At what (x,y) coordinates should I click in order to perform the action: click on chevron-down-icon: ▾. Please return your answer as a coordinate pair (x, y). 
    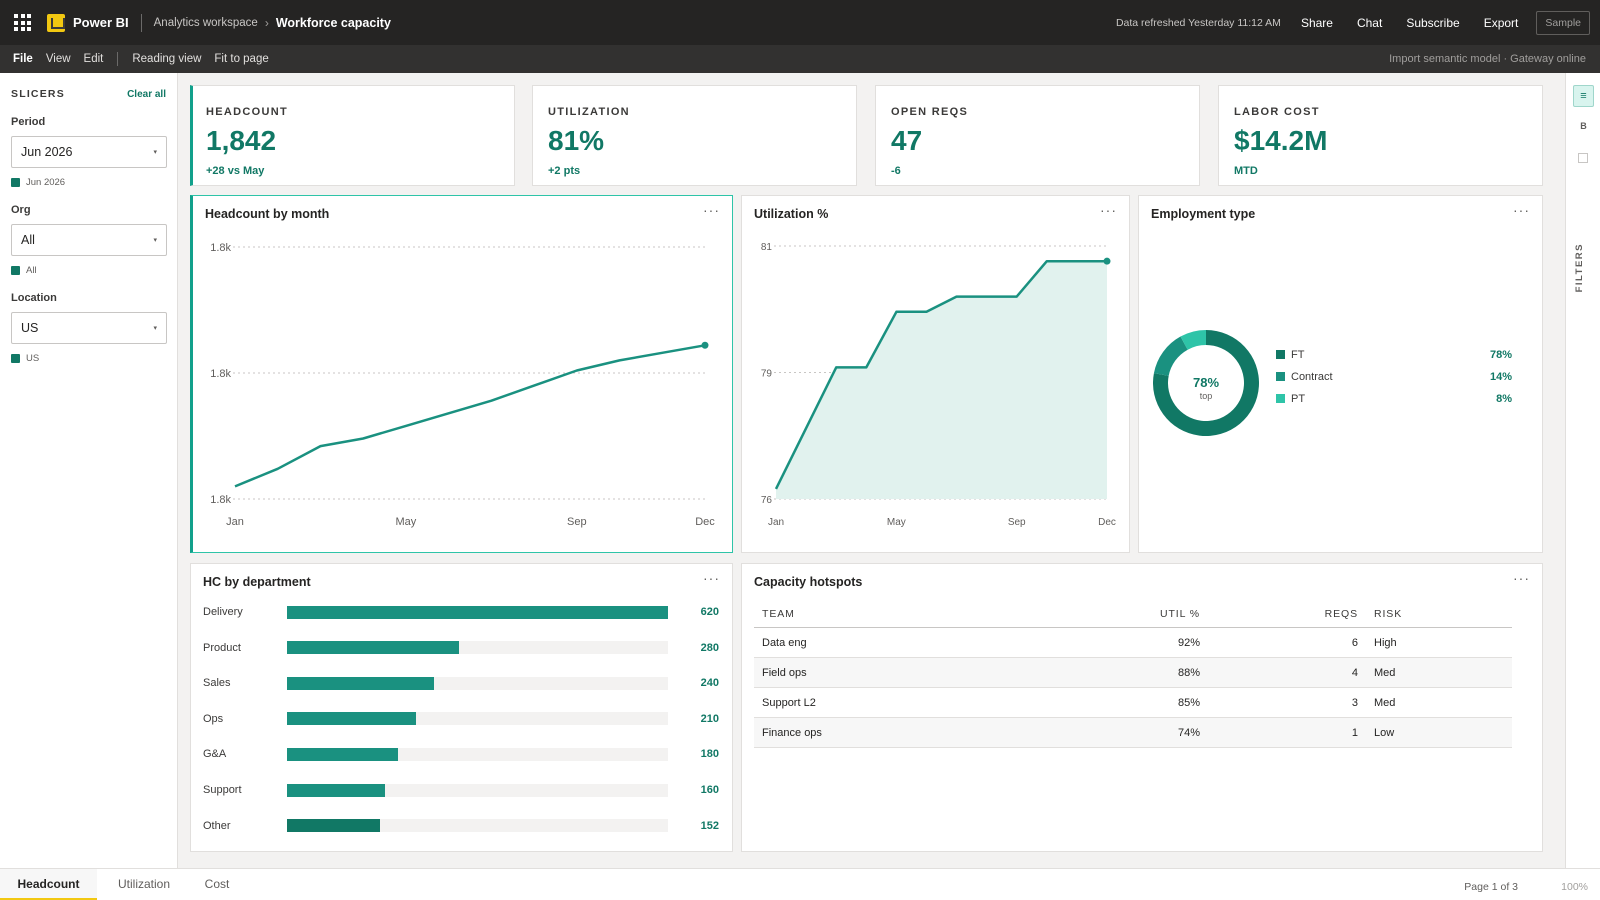
    Looking at the image, I should click on (155, 240).